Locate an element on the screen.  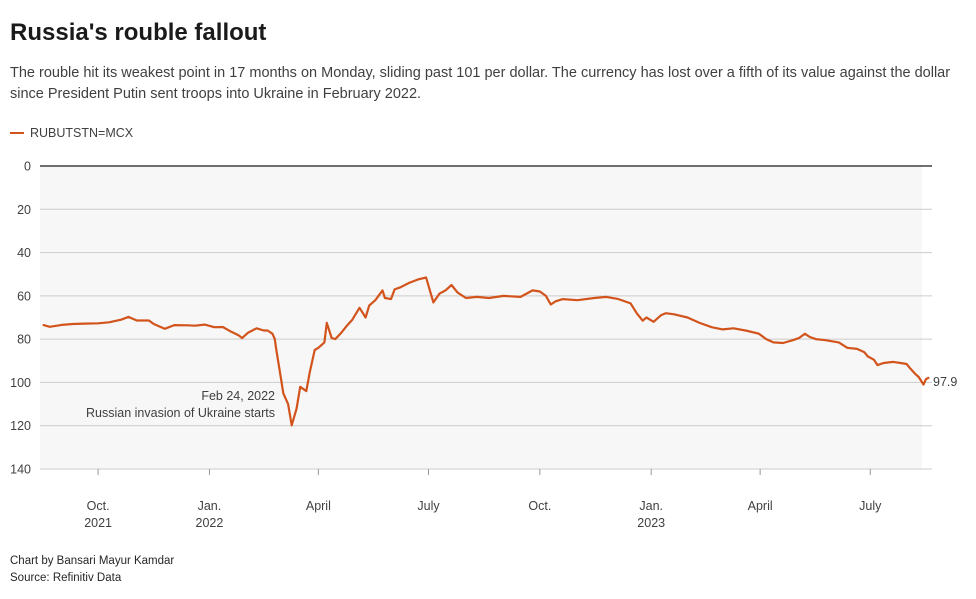
annotation-text: Russian invasion of Ukraine starts is located at coordinates (180, 413).